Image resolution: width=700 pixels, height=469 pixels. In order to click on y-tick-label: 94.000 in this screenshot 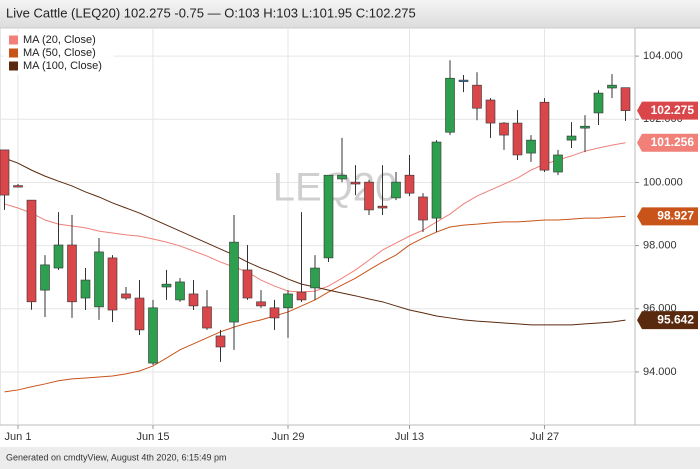, I will do `click(660, 372)`.